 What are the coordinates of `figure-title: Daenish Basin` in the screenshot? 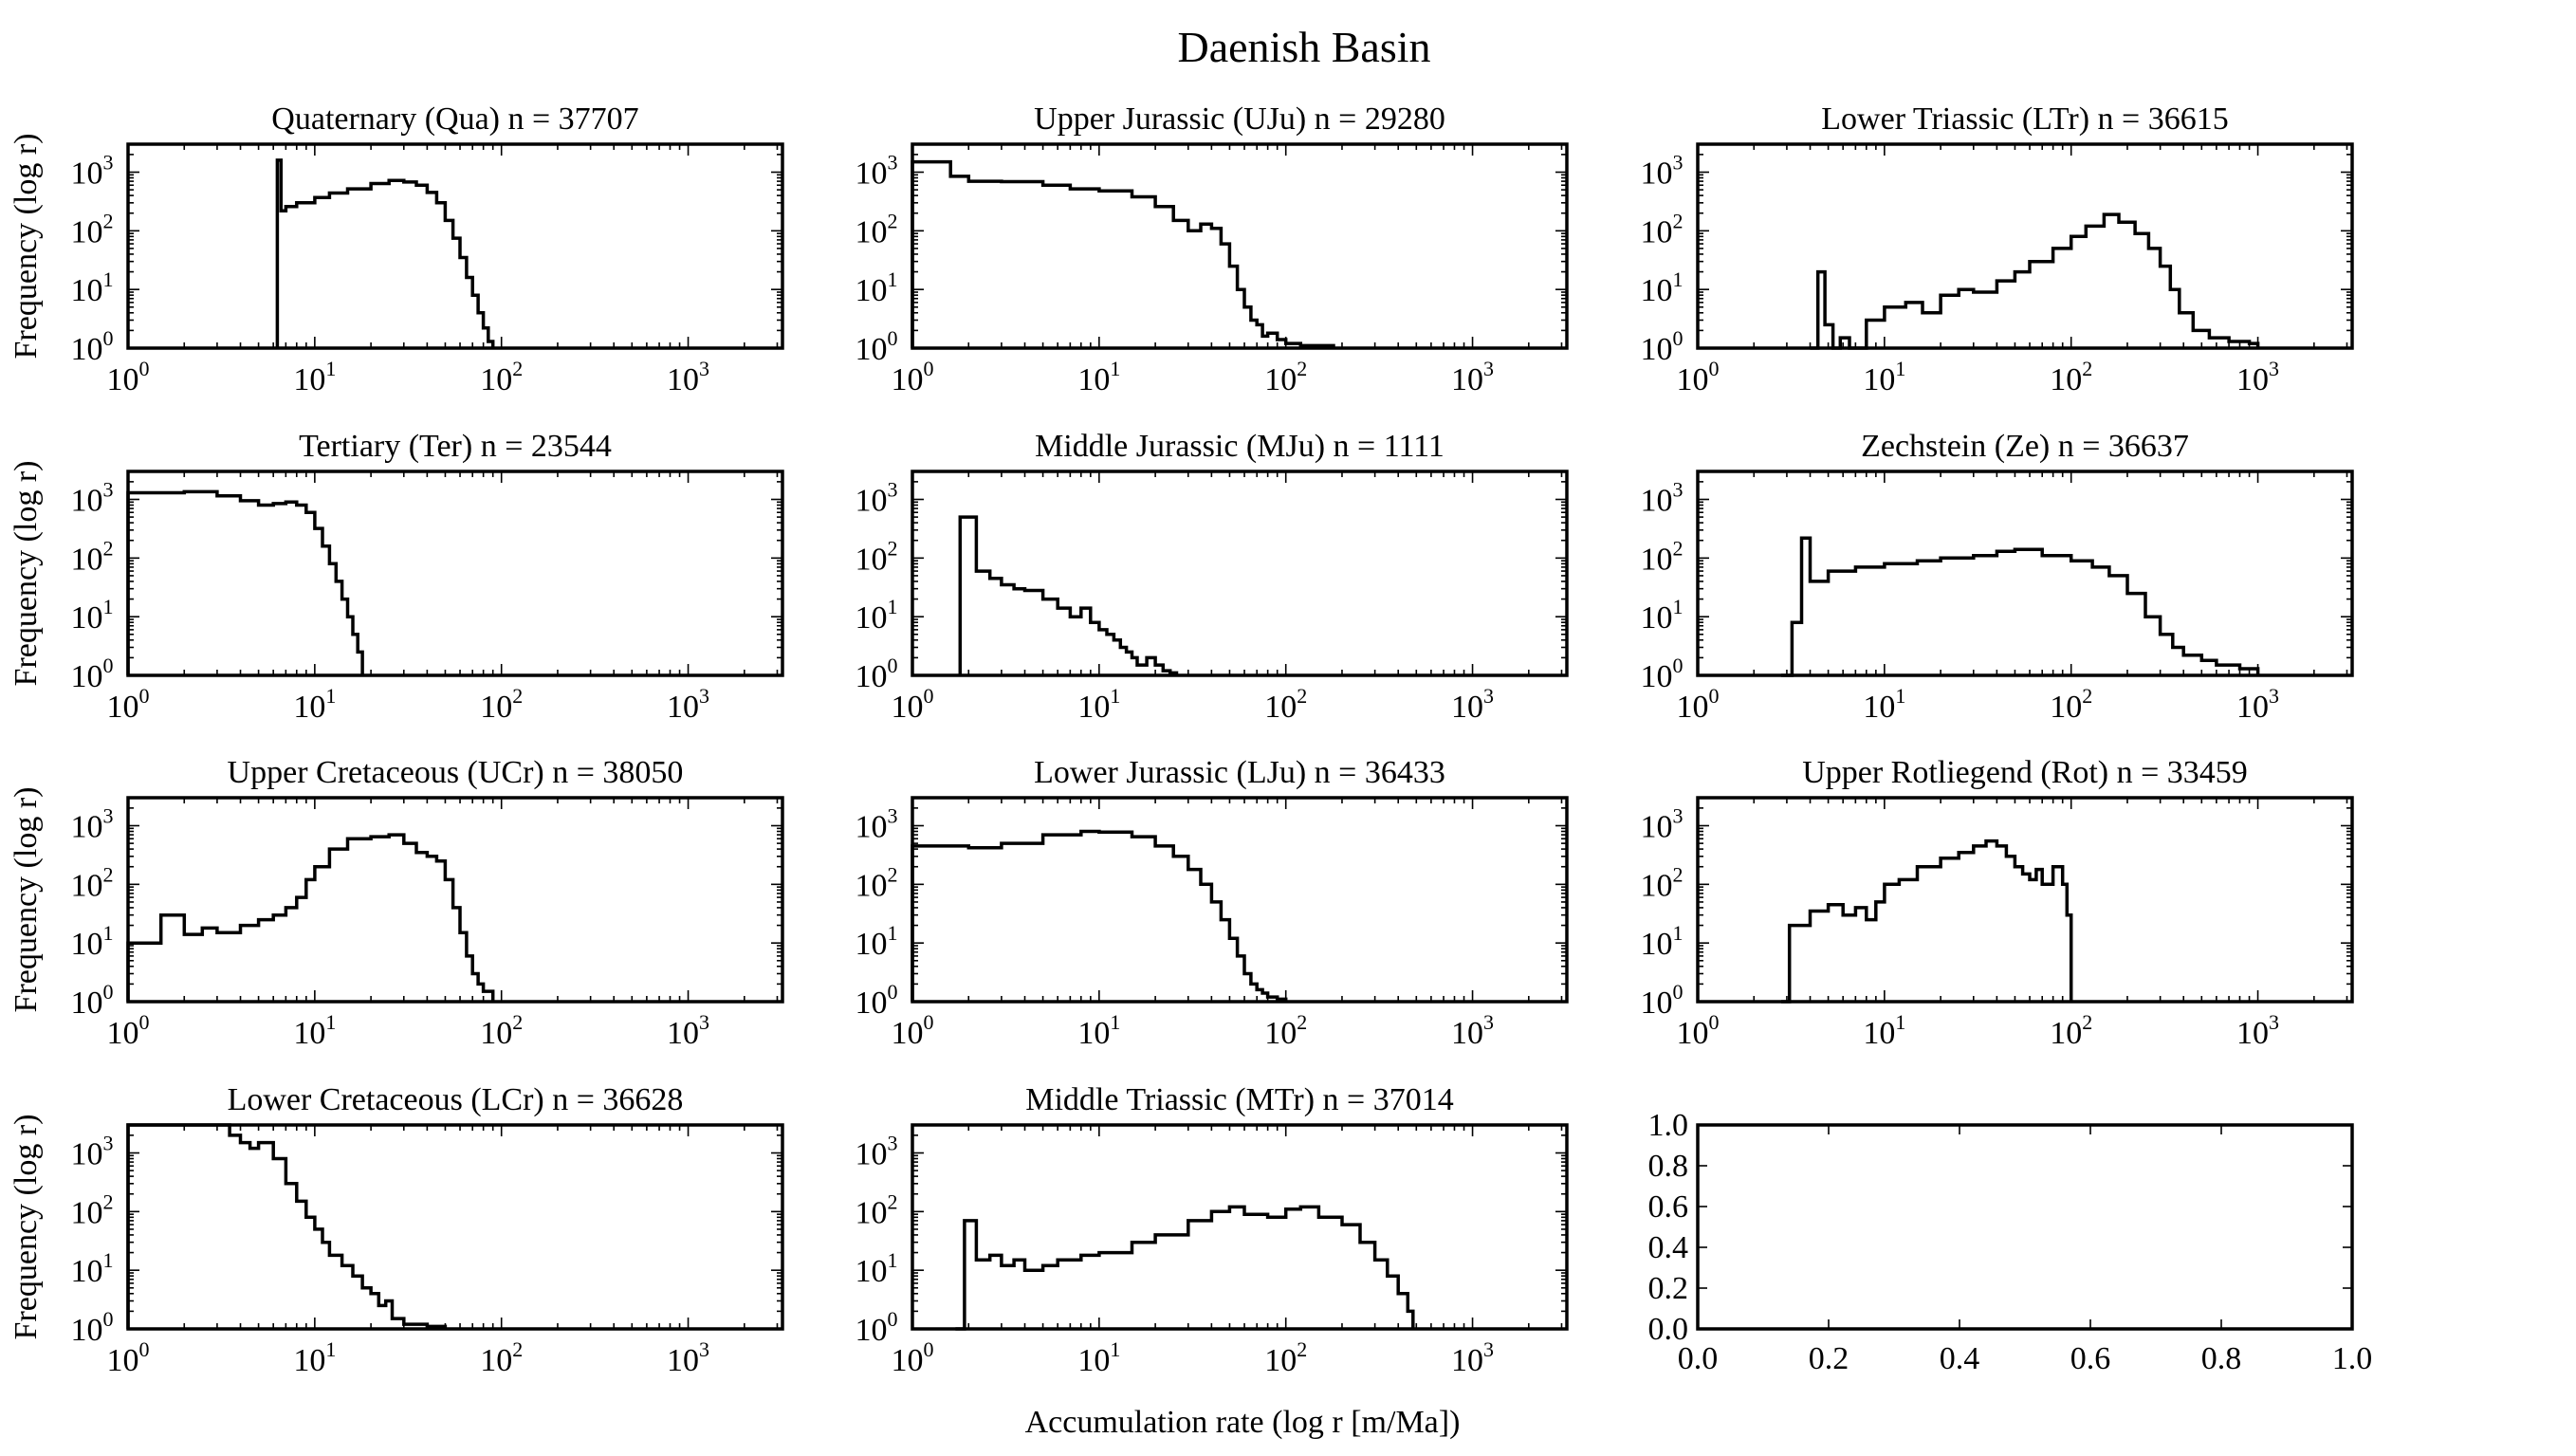 It's located at (1303, 47).